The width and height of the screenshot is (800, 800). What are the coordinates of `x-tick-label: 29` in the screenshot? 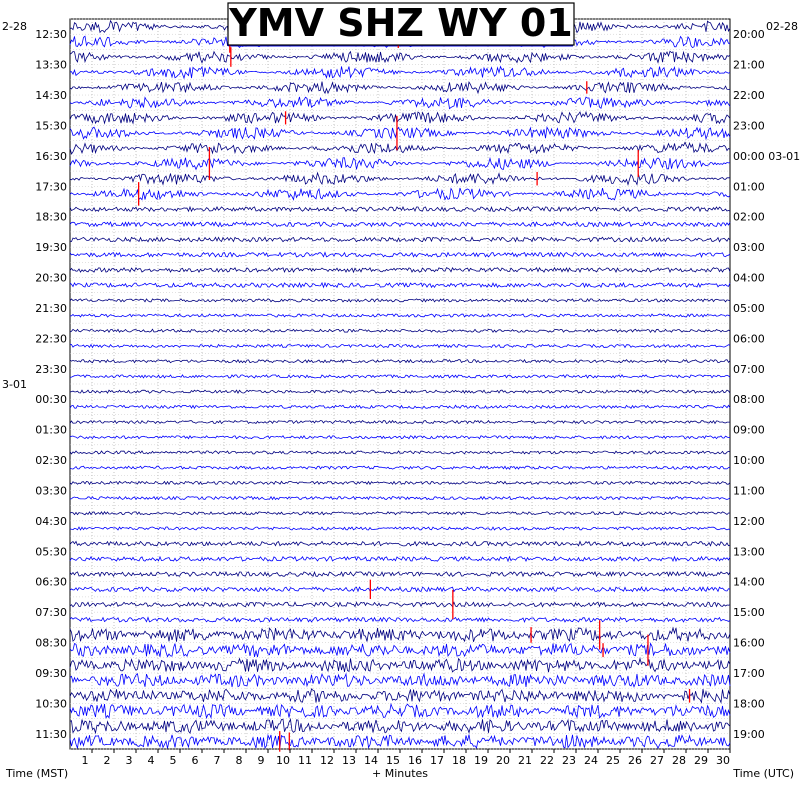 It's located at (701, 760).